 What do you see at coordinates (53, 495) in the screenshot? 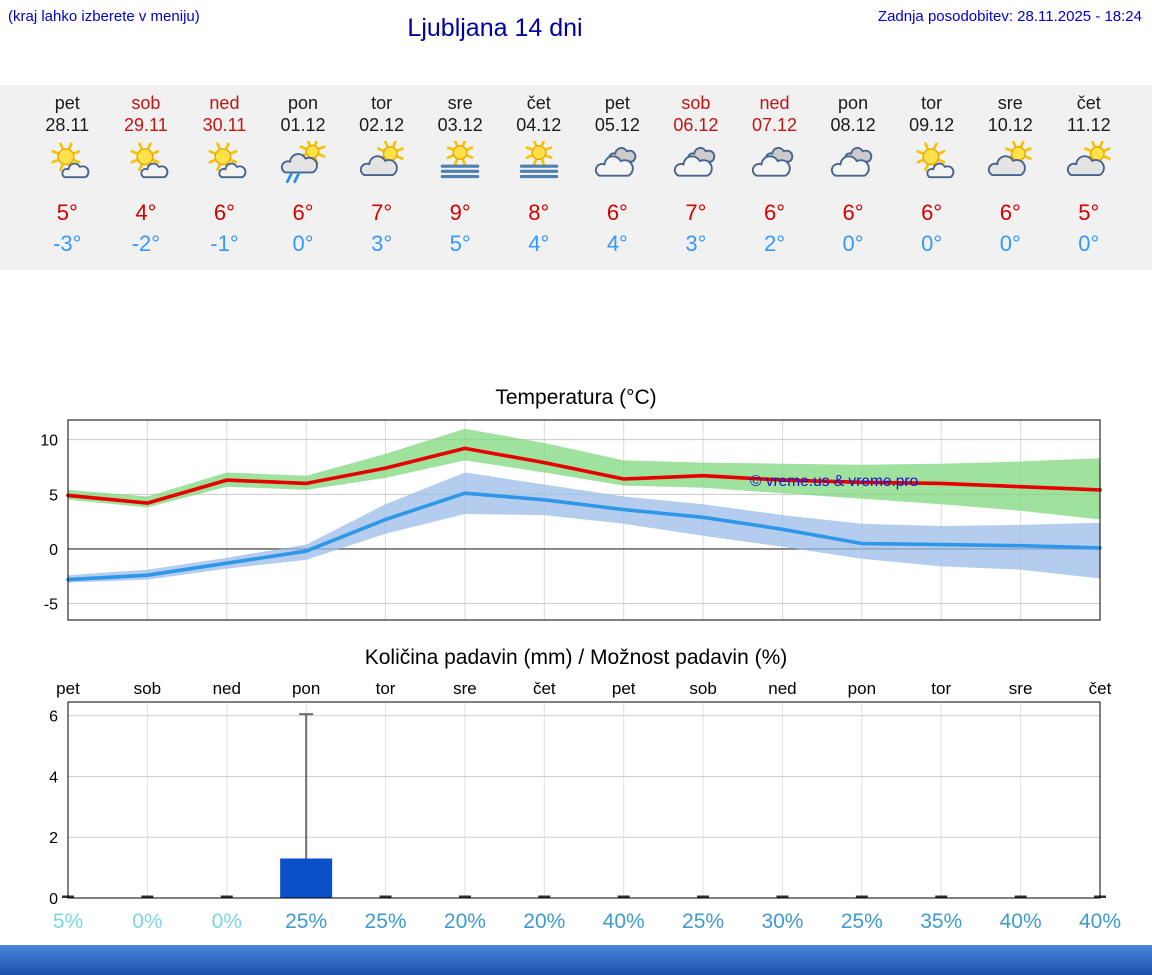
I see `temp-y-tick: 5` at bounding box center [53, 495].